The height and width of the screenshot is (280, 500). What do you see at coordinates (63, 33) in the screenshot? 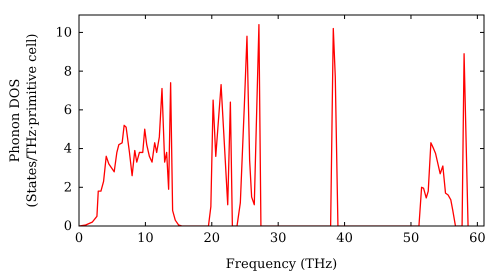
I see `y-tick-label: 10` at bounding box center [63, 33].